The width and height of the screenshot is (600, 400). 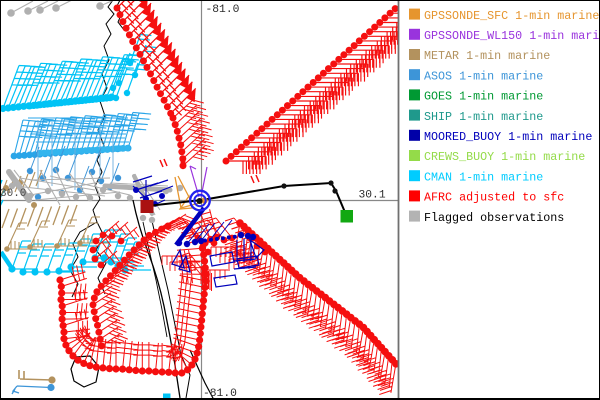 What do you see at coordinates (494, 198) in the screenshot?
I see `svg-text: AFRC adjusted to sfc` at bounding box center [494, 198].